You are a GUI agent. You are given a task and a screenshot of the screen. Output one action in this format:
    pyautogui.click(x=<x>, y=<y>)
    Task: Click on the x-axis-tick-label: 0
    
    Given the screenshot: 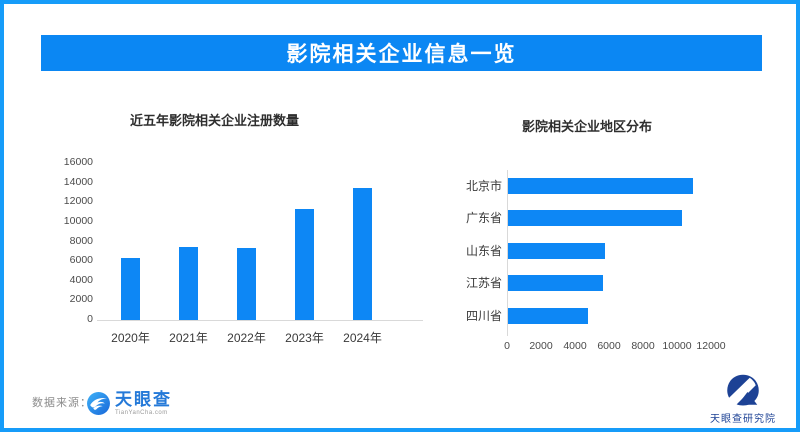 What is the action you would take?
    pyautogui.click(x=507, y=346)
    